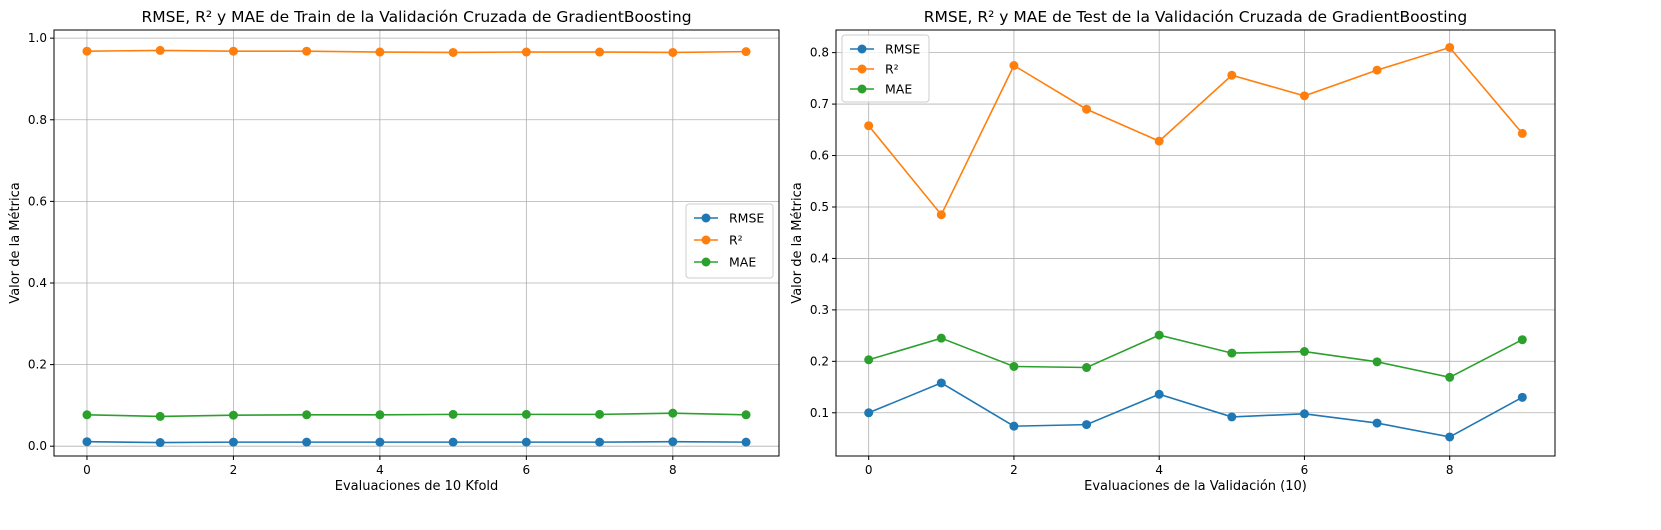 The height and width of the screenshot is (530, 1661). What do you see at coordinates (742, 262) in the screenshot?
I see `train-legend-mae-label: MAE` at bounding box center [742, 262].